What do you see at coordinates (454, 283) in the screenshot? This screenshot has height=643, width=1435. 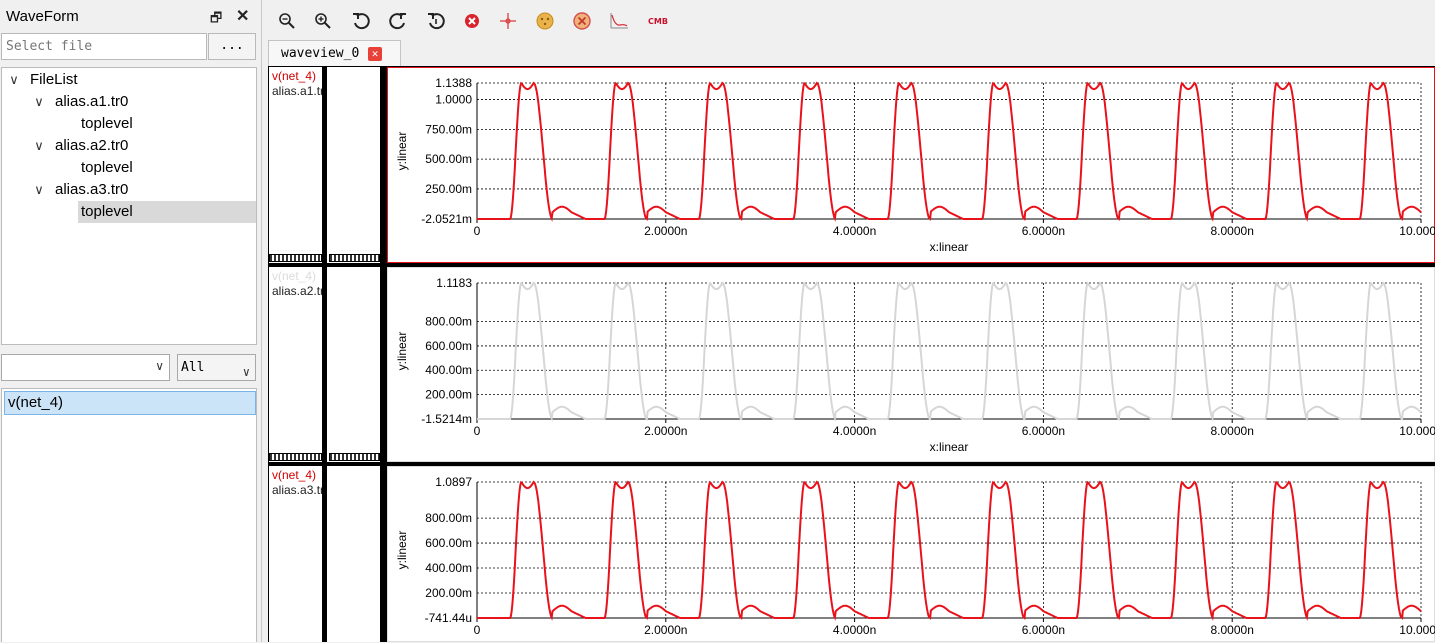 I see `y-tick-label: 1.1183` at bounding box center [454, 283].